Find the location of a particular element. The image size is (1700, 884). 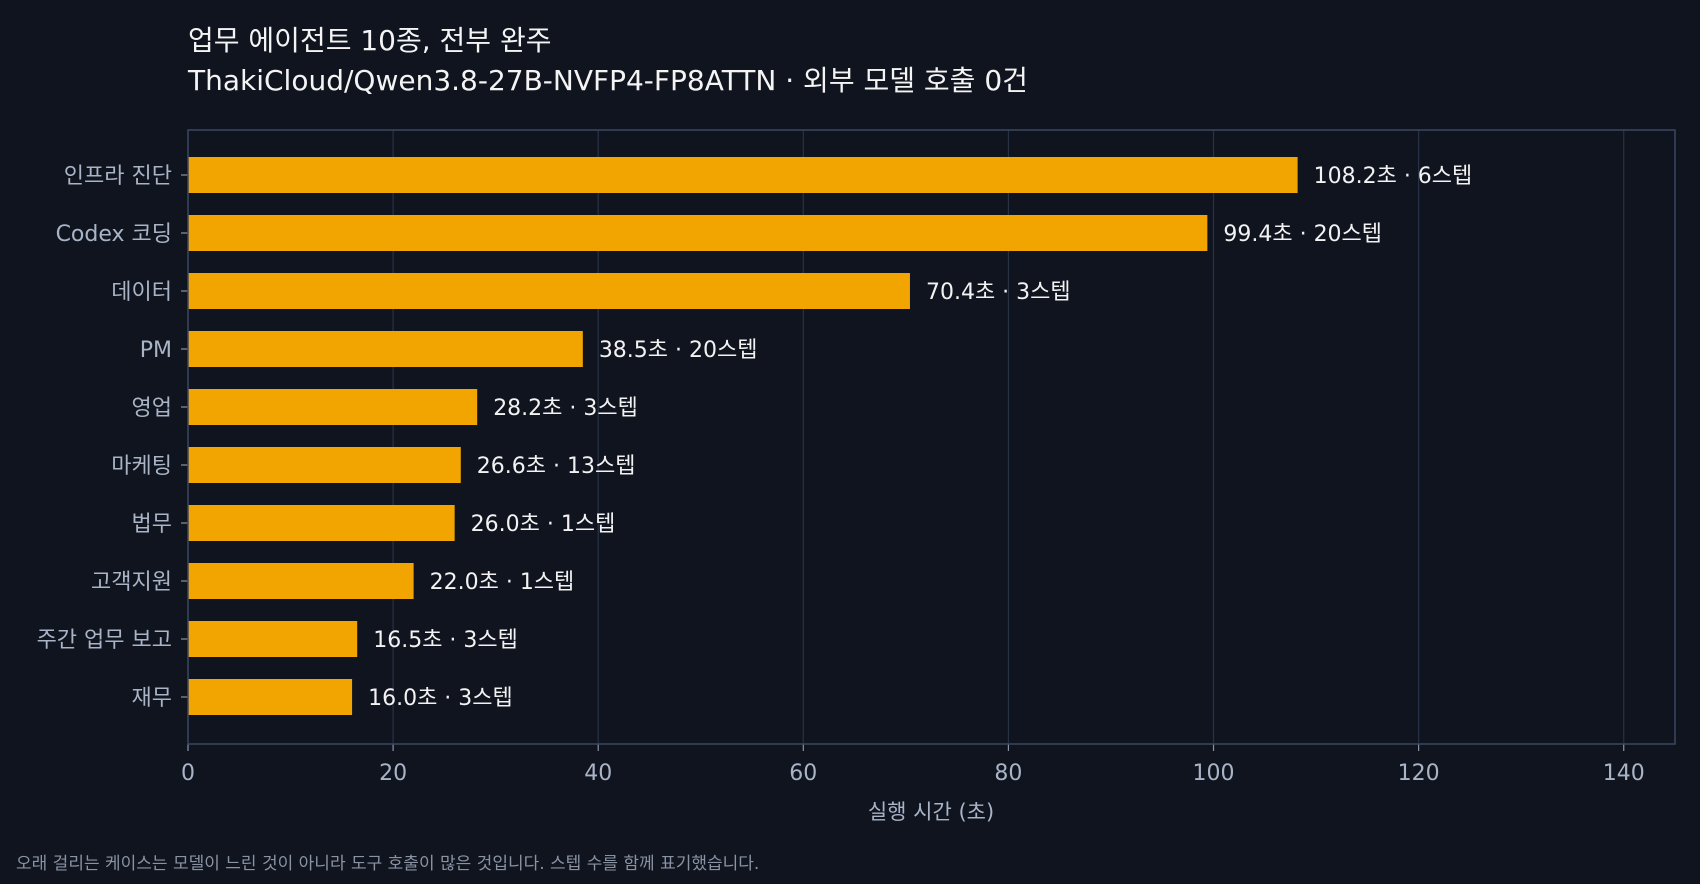

category-label: PM is located at coordinates (156, 350).